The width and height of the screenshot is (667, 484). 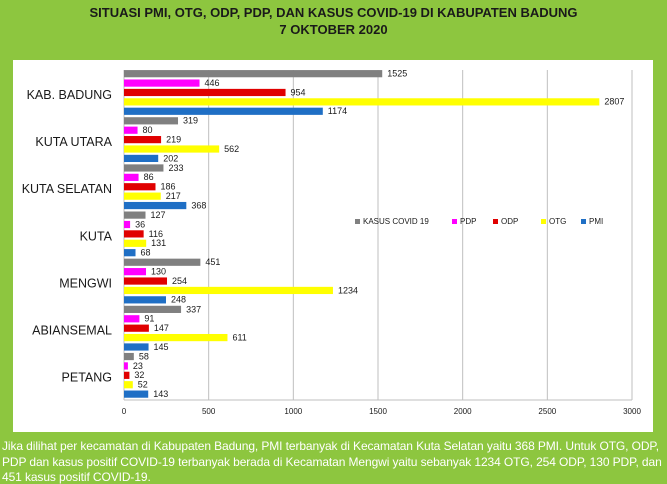 I want to click on value-label-4-1: 130, so click(x=158, y=272).